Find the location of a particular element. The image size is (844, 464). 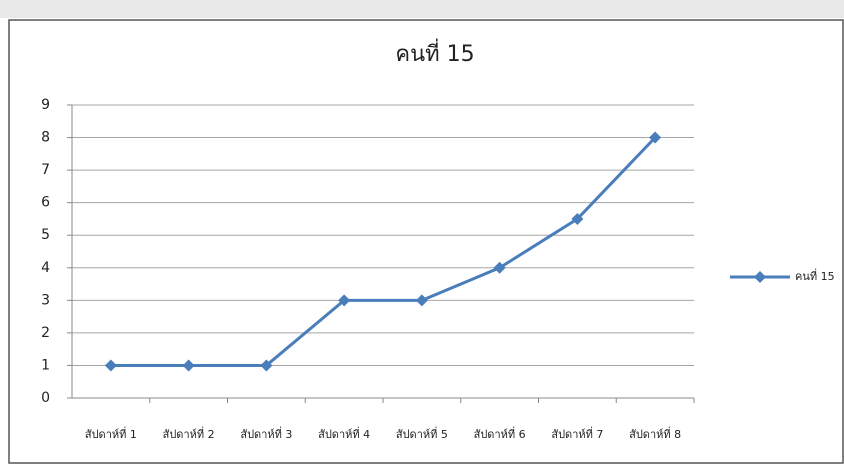

x-tick-label: สัปดาห์ที่ 6 is located at coordinates (500, 433).